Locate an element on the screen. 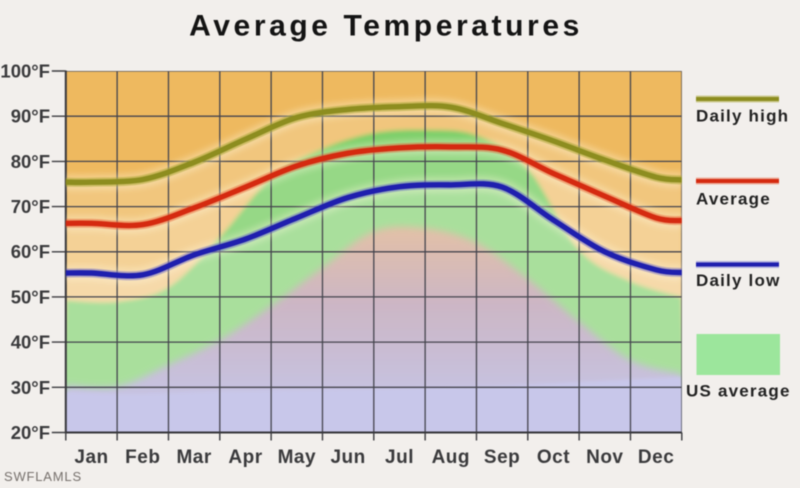  svg-text: Average is located at coordinates (733, 199).